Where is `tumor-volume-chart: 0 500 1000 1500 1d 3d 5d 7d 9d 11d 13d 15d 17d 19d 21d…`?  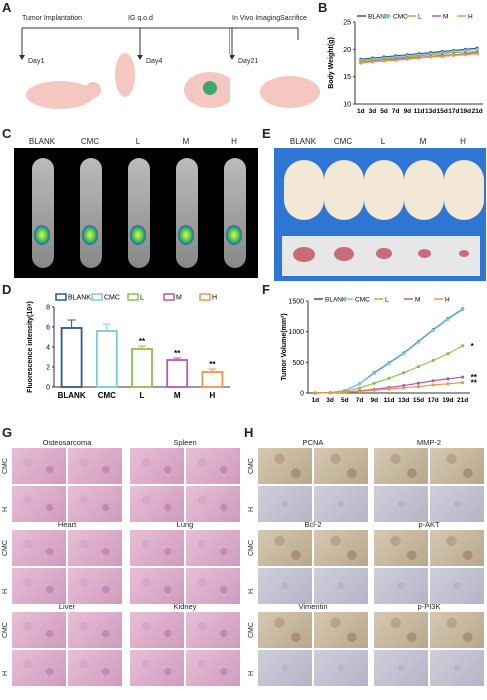
tumor-volume-chart: 0 500 1000 1500 1d 3d 5d 7d 9d 11d 13d 15d 17d 19d 21d… is located at coordinates (379, 351).